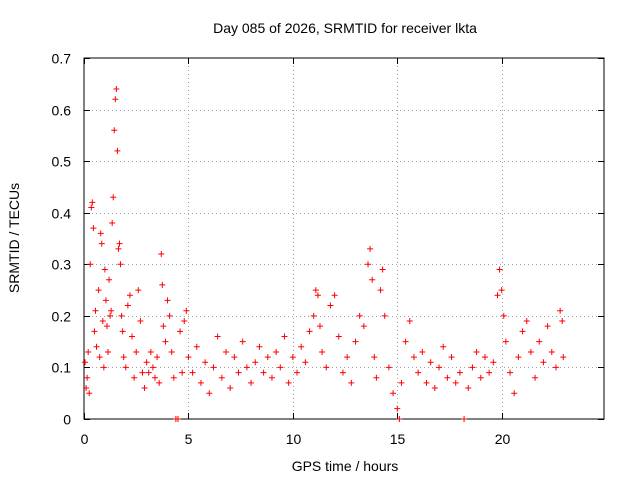  I want to click on y-tick-label: 0.2, so click(62, 317).